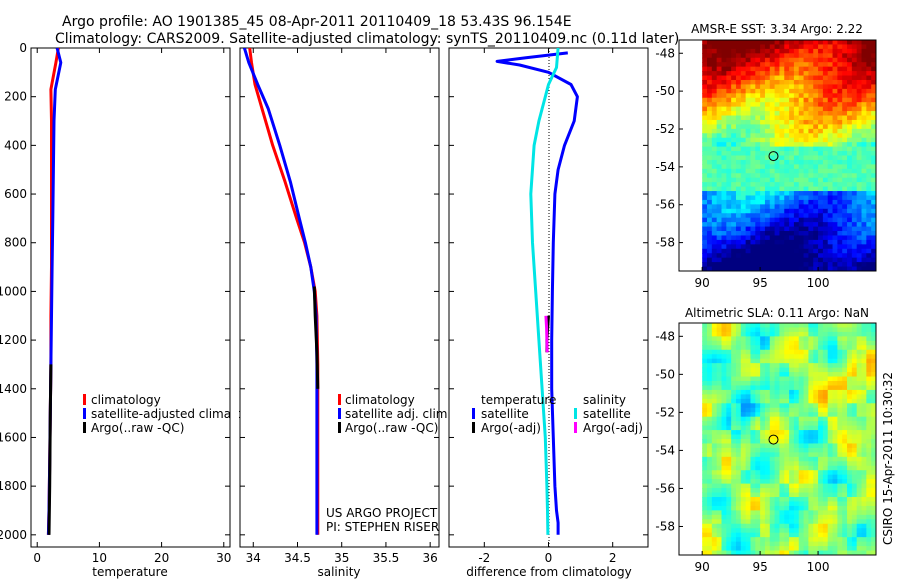 The image size is (900, 580). Describe the element at coordinates (281, 291) in the screenshot. I see `salinity-series` at that location.